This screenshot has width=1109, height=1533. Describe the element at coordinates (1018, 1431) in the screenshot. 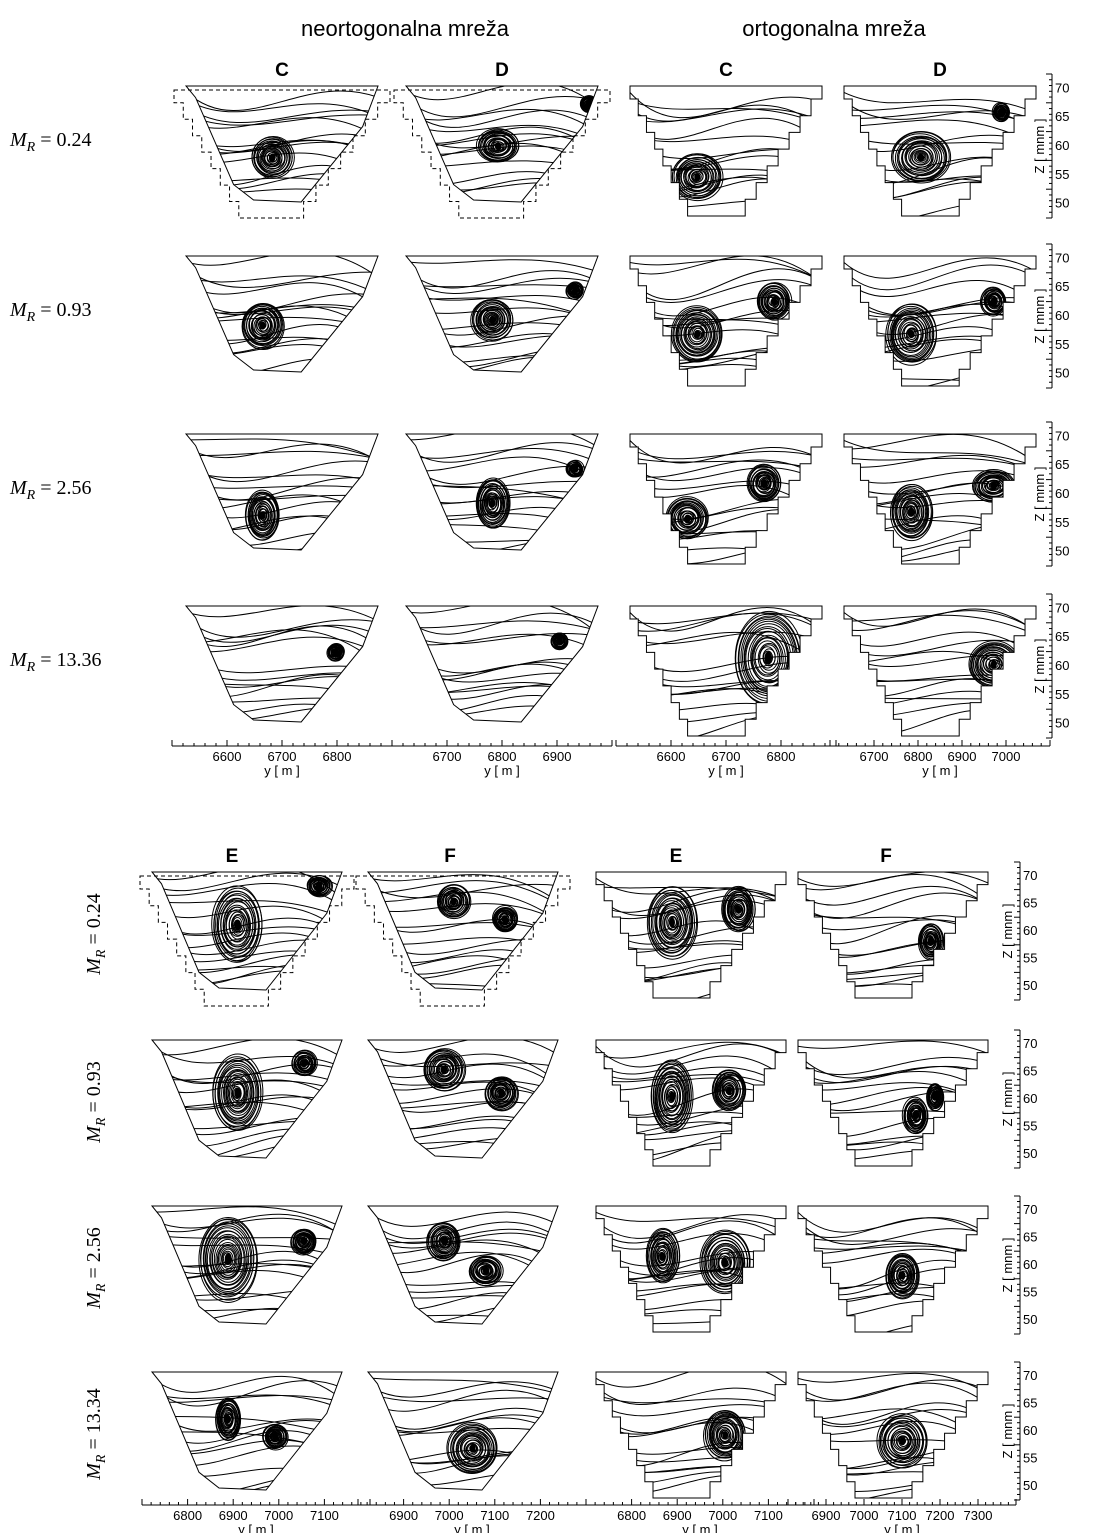

I see `z-axis: 70 65 60 55 50 Z [ mnm ]` at that location.